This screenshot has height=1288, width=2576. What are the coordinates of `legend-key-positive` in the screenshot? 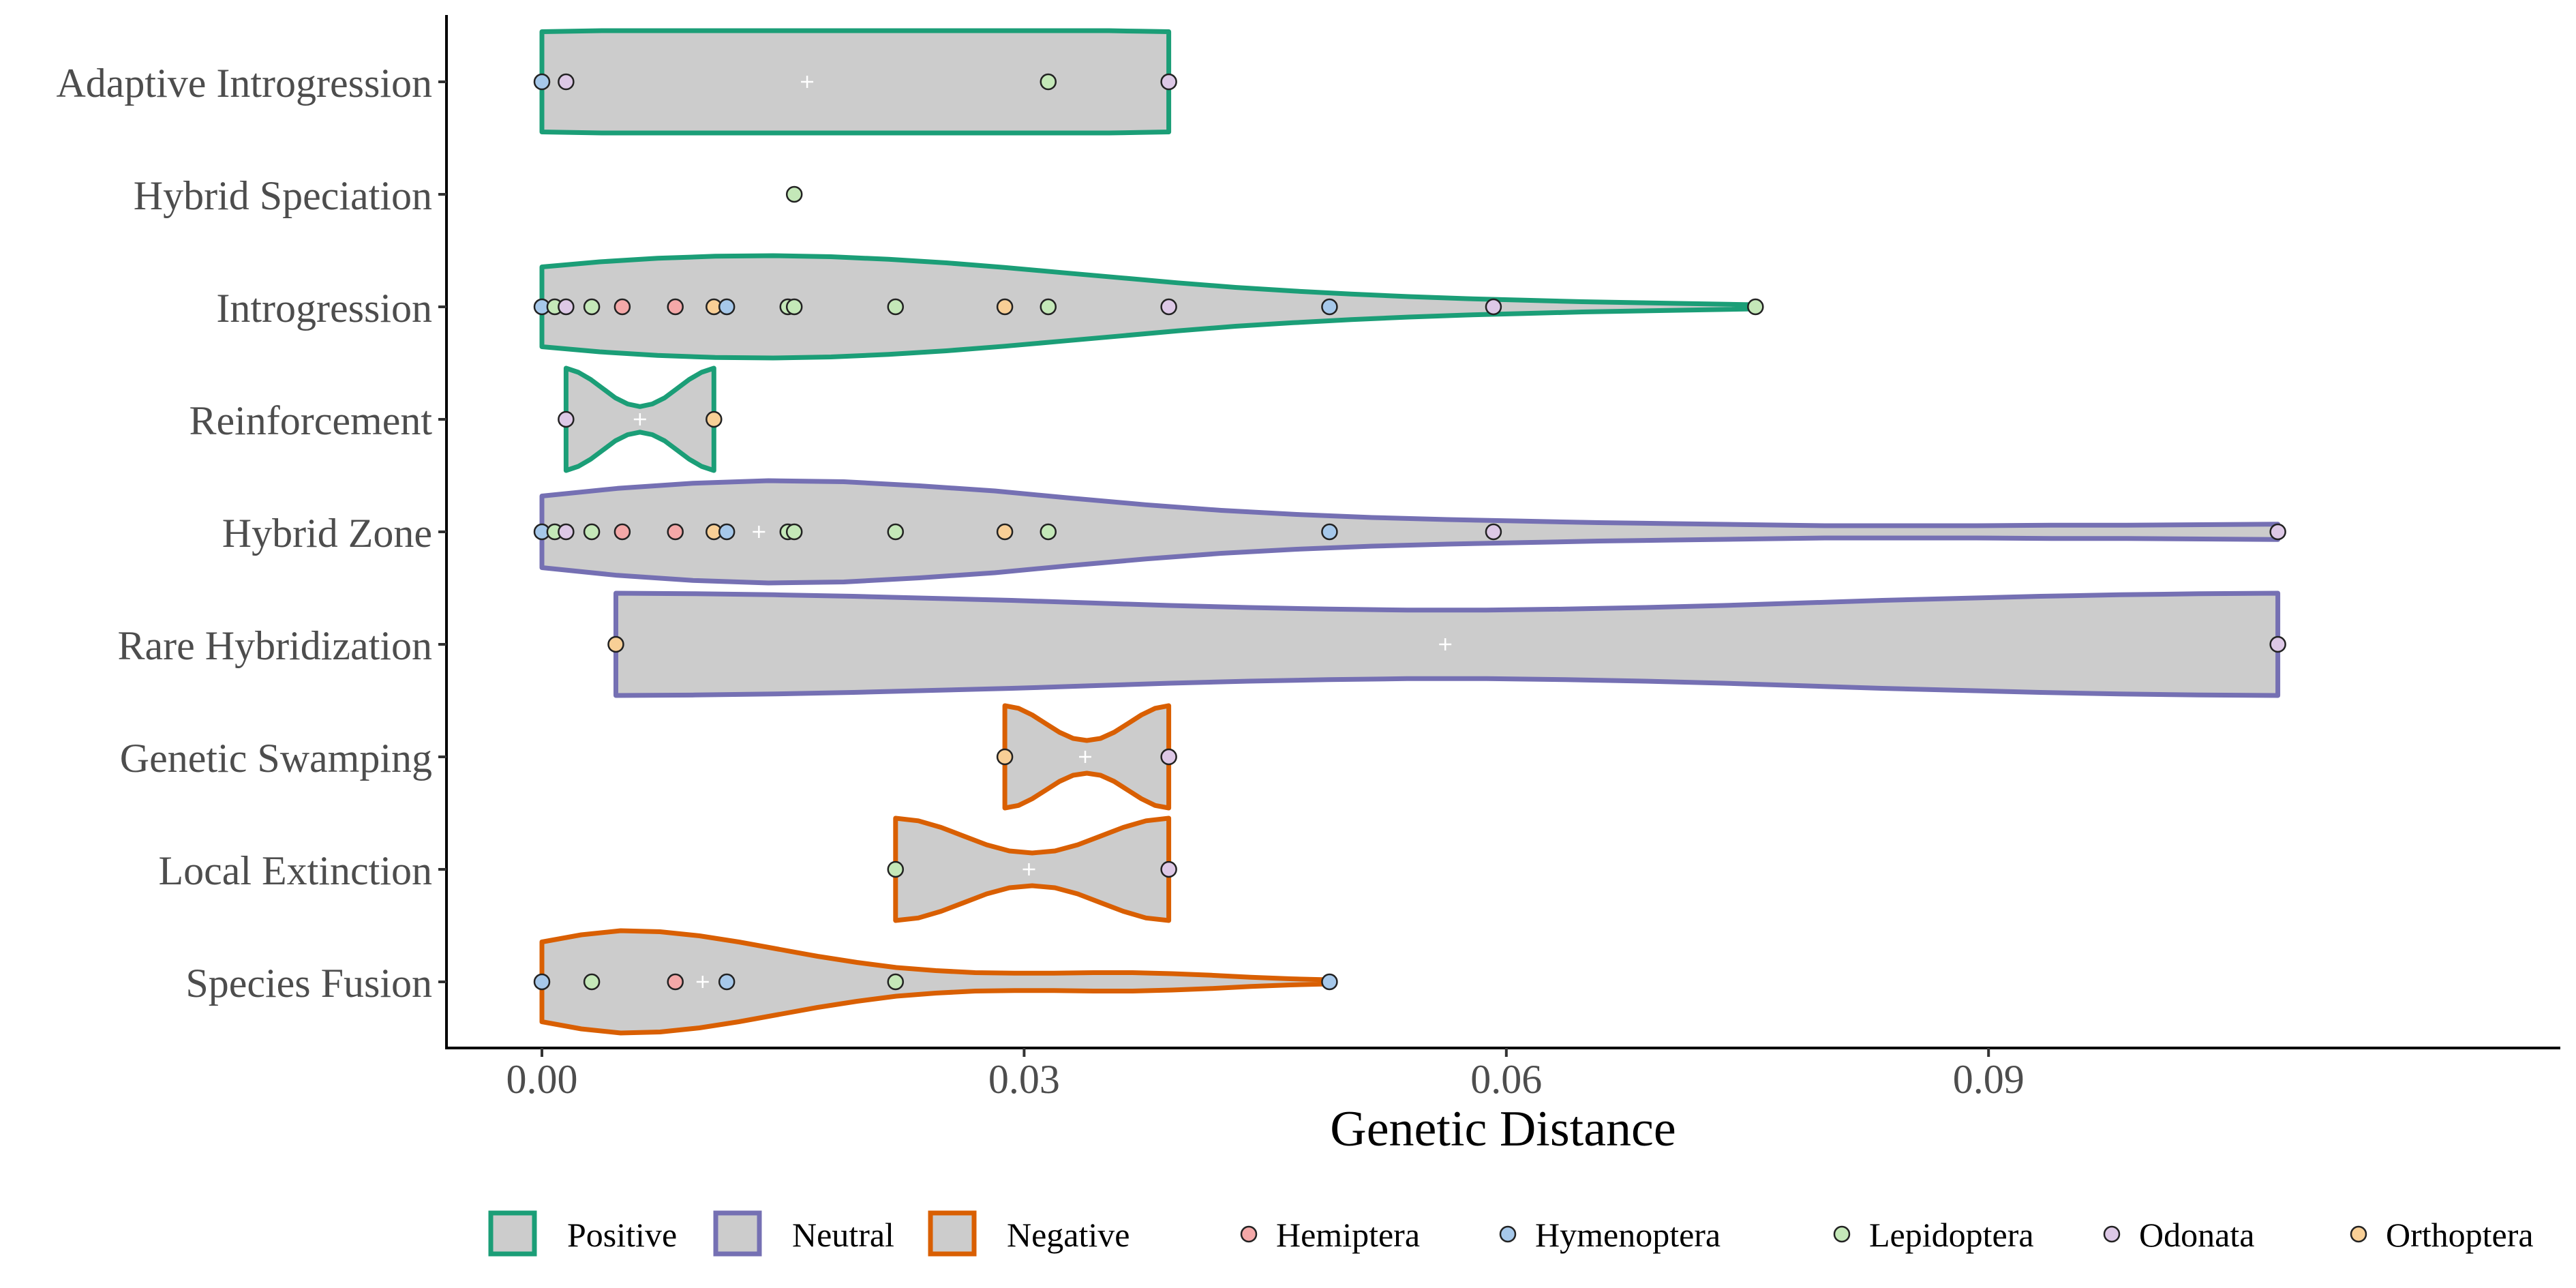 It's located at (512, 1233).